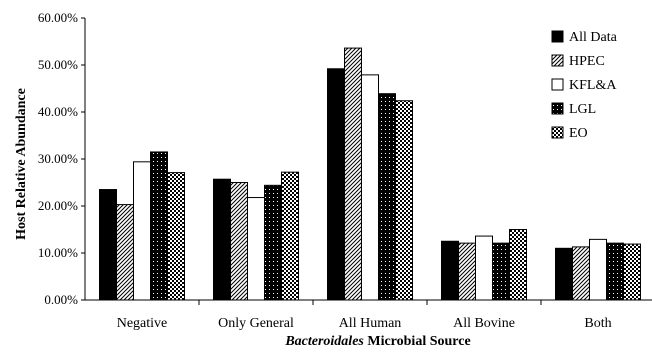 This screenshot has width=652, height=354. What do you see at coordinates (142, 323) in the screenshot?
I see `x-tick-label: Negative` at bounding box center [142, 323].